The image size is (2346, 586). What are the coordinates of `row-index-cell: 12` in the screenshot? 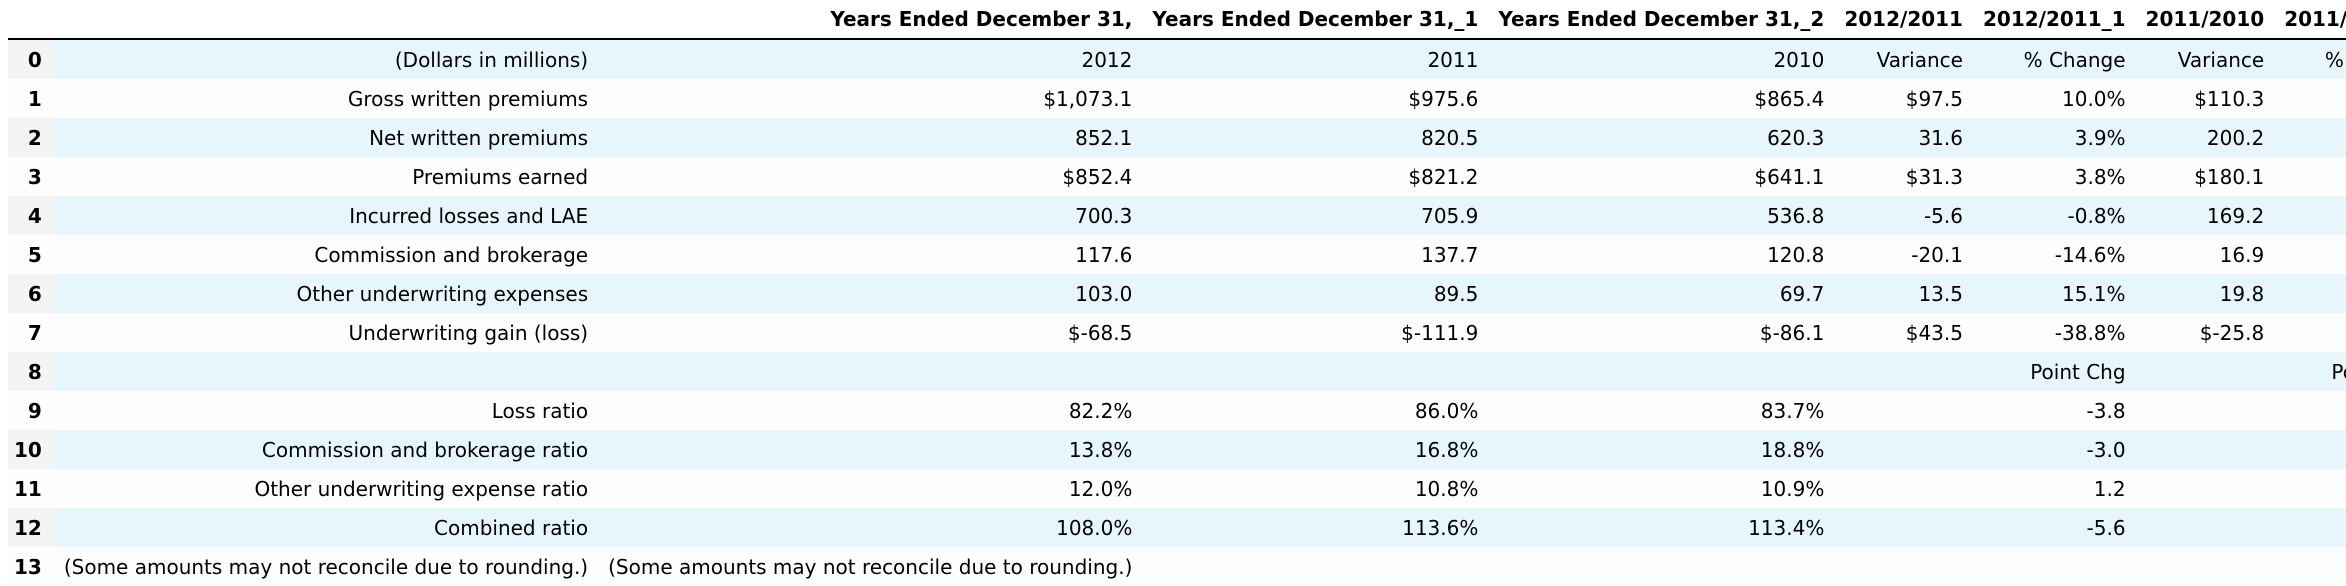 It's located at (31, 527).